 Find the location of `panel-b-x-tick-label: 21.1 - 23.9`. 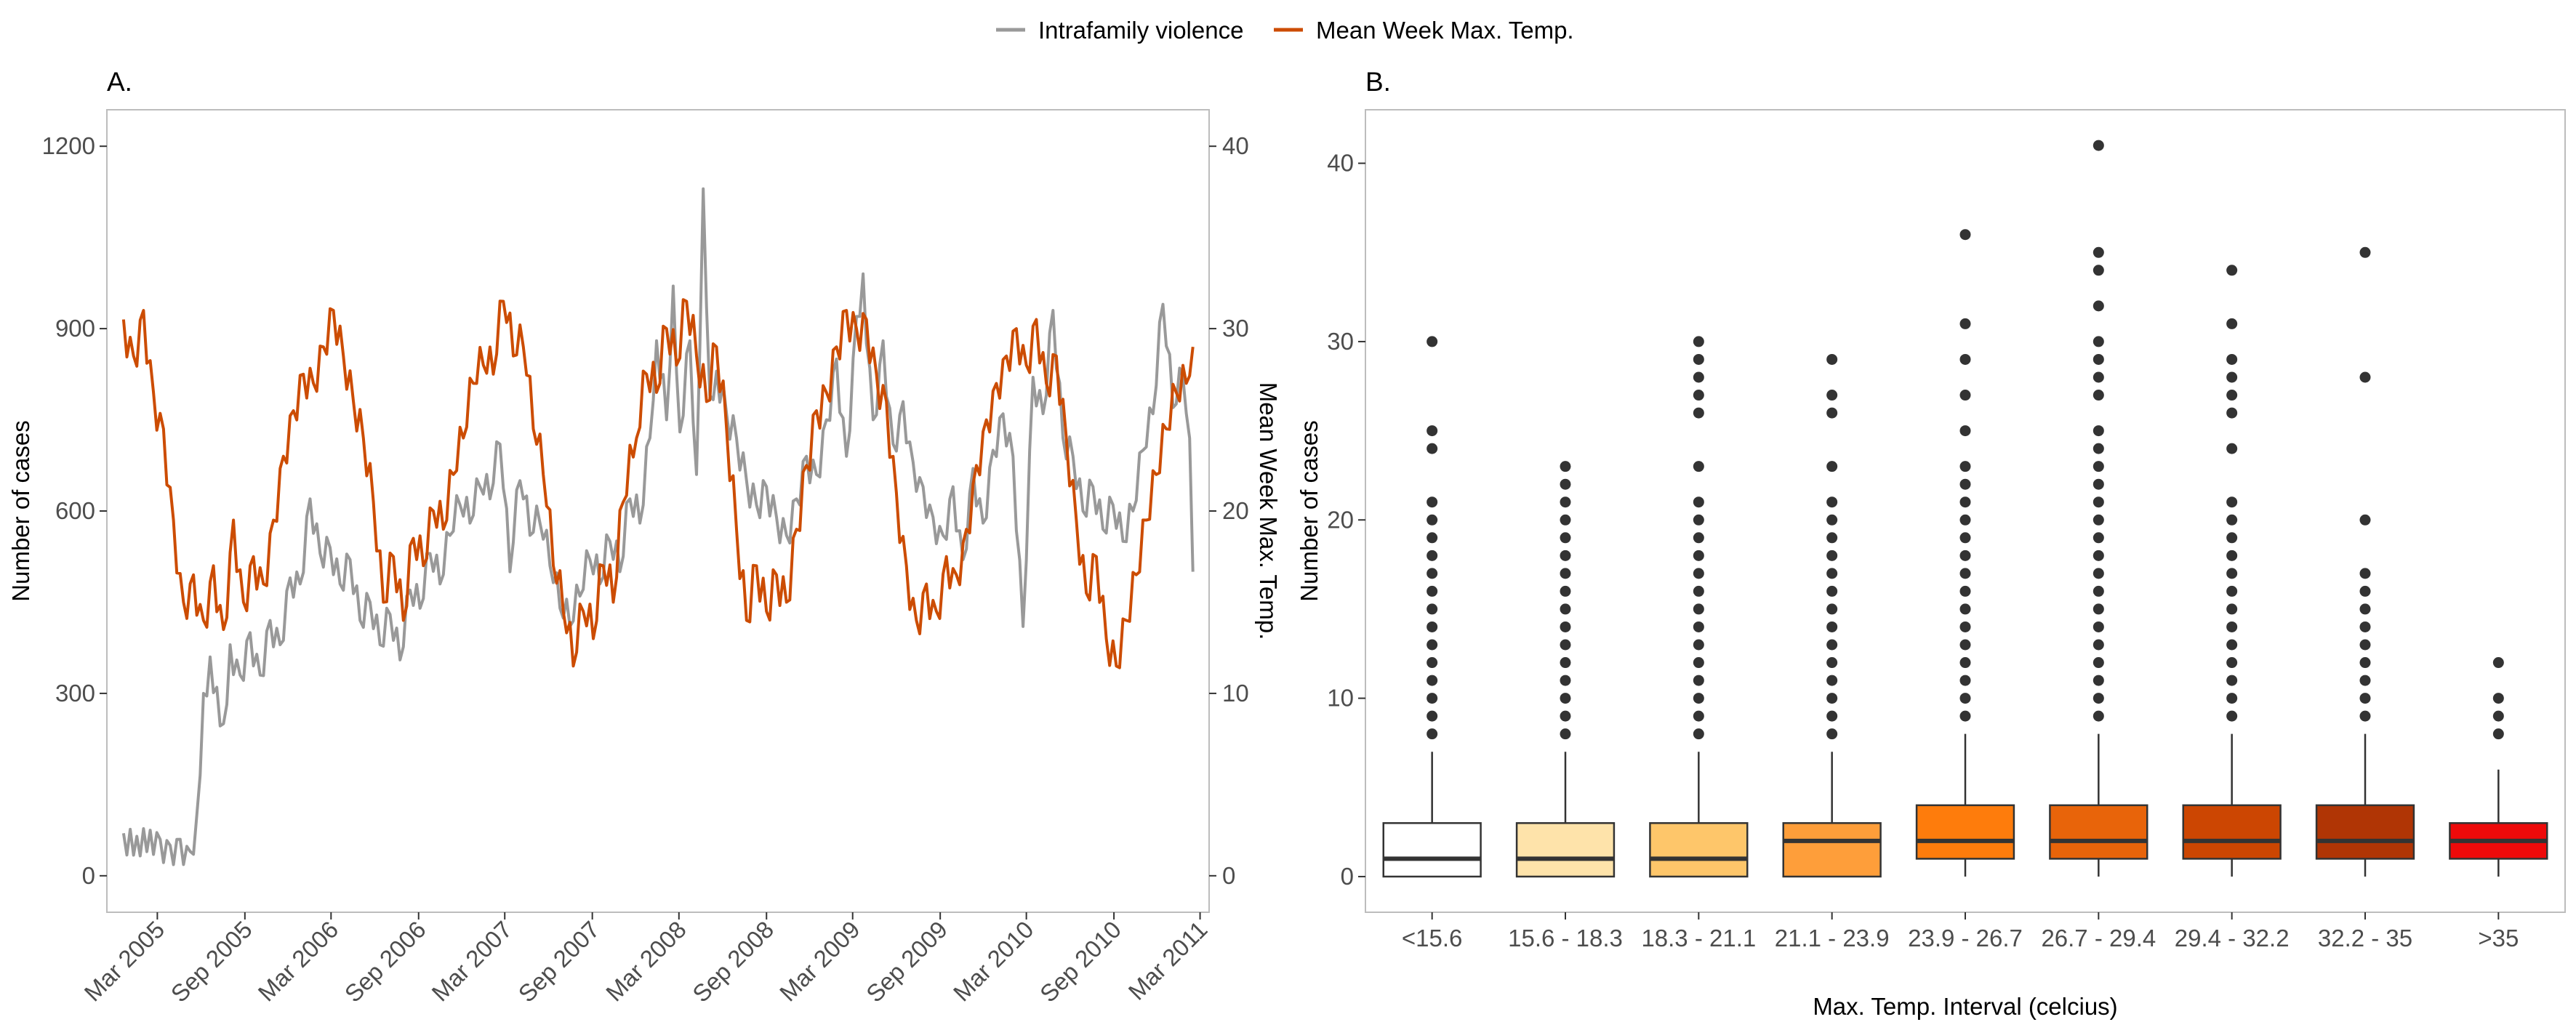

panel-b-x-tick-label: 21.1 - 23.9 is located at coordinates (1833, 938).